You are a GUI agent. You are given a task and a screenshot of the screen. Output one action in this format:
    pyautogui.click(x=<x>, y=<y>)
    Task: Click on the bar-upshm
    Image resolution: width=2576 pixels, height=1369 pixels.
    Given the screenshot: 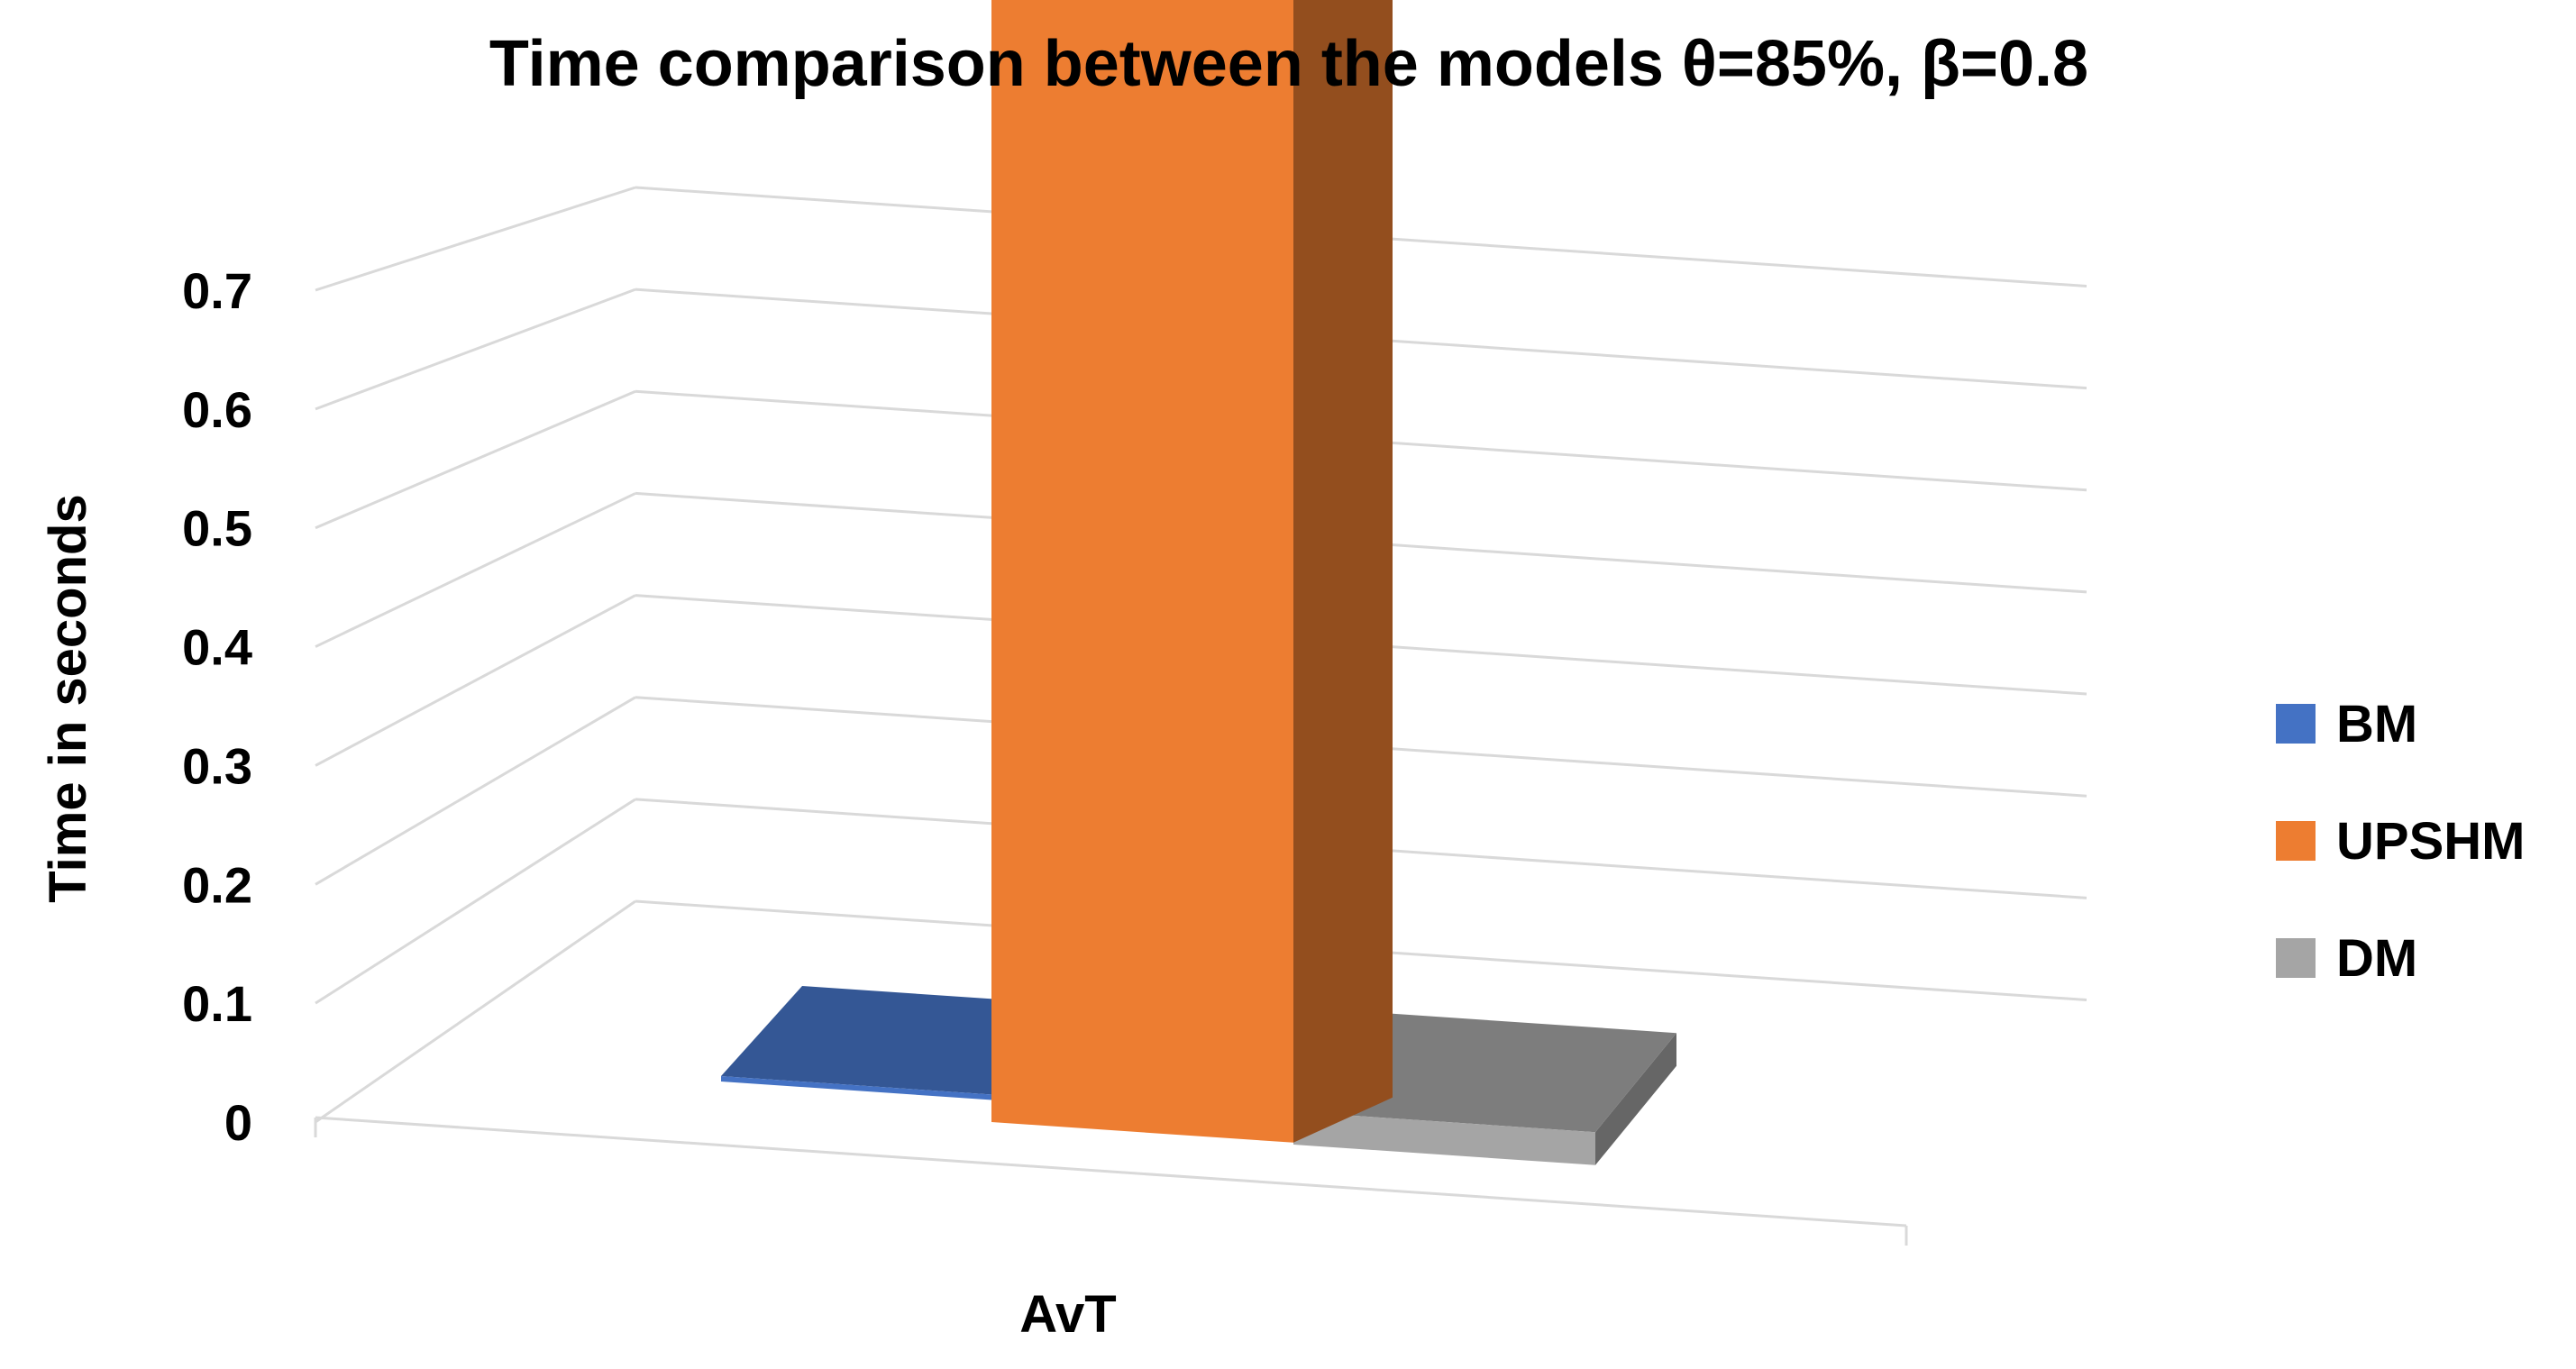 What is the action you would take?
    pyautogui.click(x=1192, y=571)
    